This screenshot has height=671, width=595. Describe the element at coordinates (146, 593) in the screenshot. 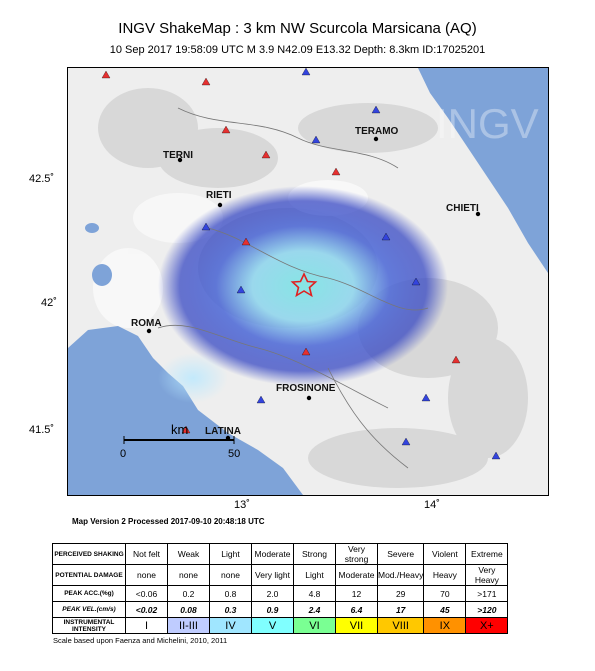

I see `legend-cell: <0.06` at that location.